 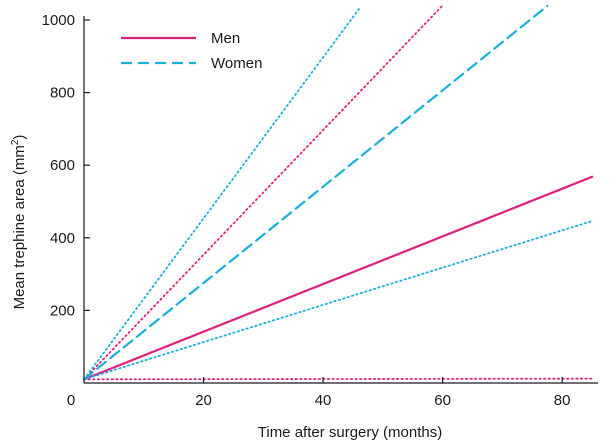 I want to click on series-line-men-lower-ci, so click(x=338, y=379).